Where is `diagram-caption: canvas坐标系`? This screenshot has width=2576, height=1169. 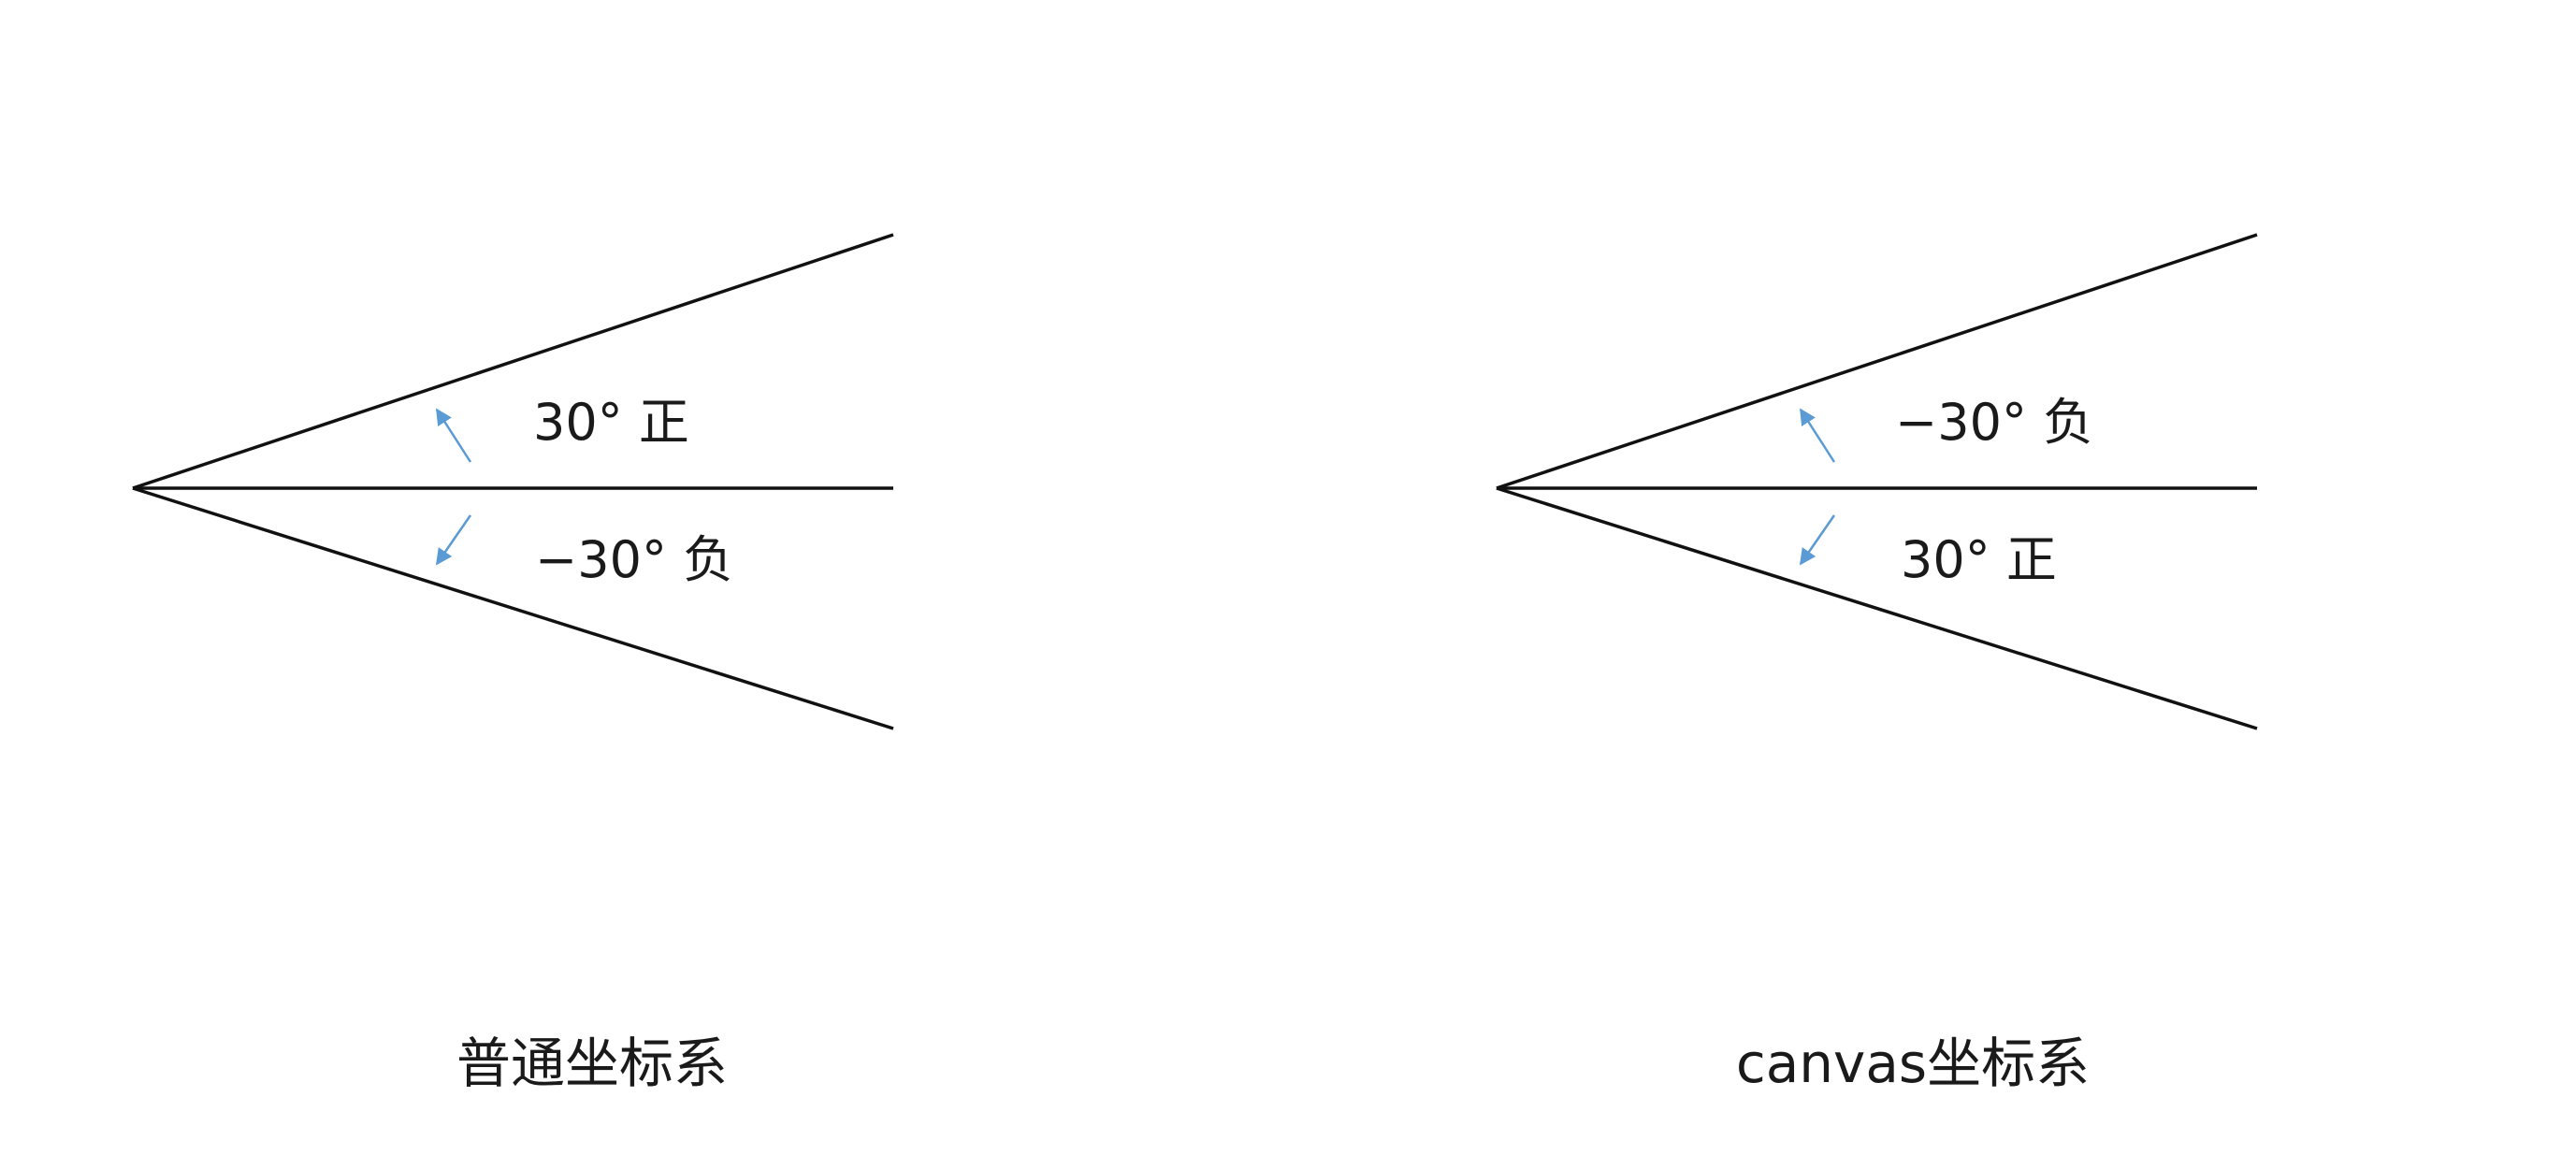
diagram-caption: canvas坐标系 is located at coordinates (1913, 1064).